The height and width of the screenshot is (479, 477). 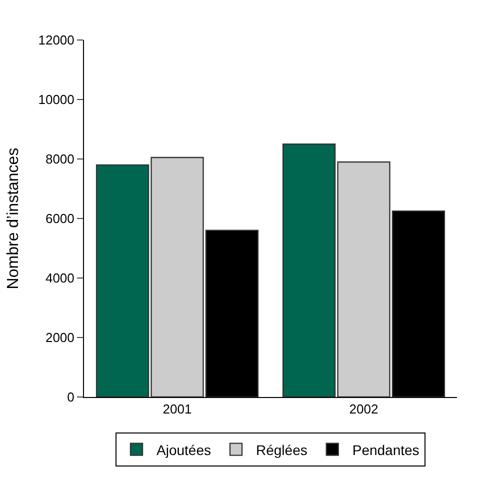 What do you see at coordinates (59, 159) in the screenshot?
I see `y-tick-label: 8000` at bounding box center [59, 159].